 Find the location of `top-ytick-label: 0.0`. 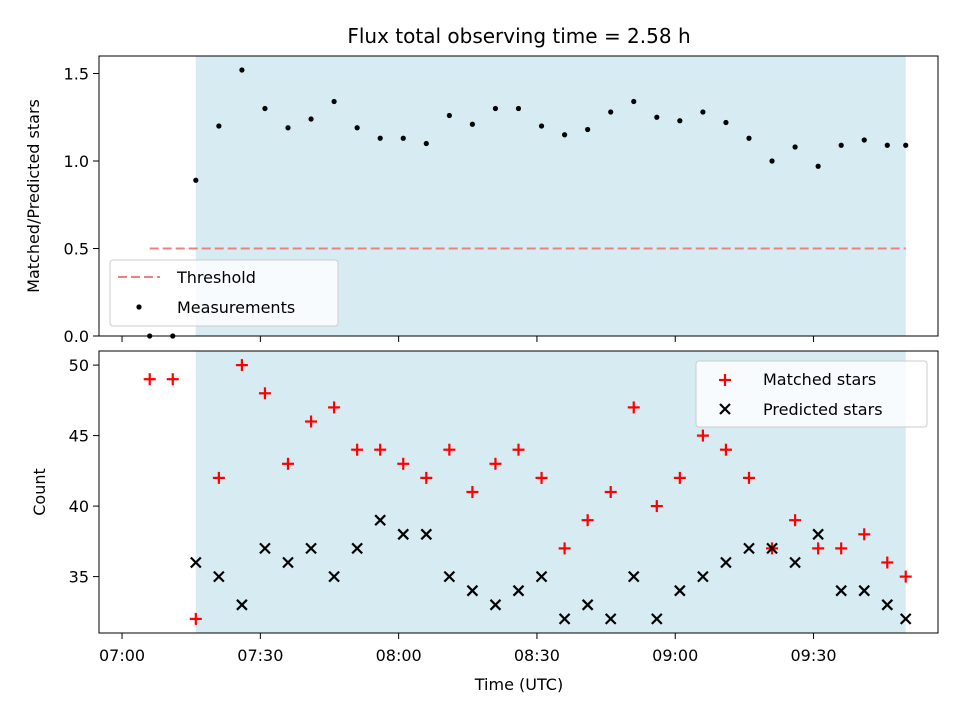

top-ytick-label: 0.0 is located at coordinates (76, 336).